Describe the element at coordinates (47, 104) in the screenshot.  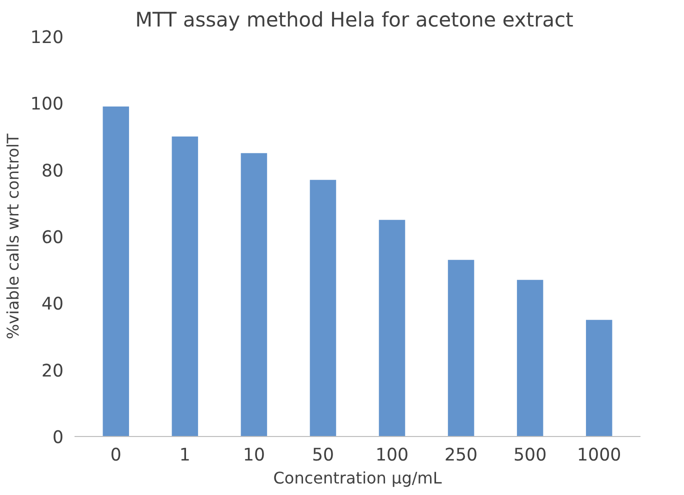
I see `y-tick-label: 100` at that location.